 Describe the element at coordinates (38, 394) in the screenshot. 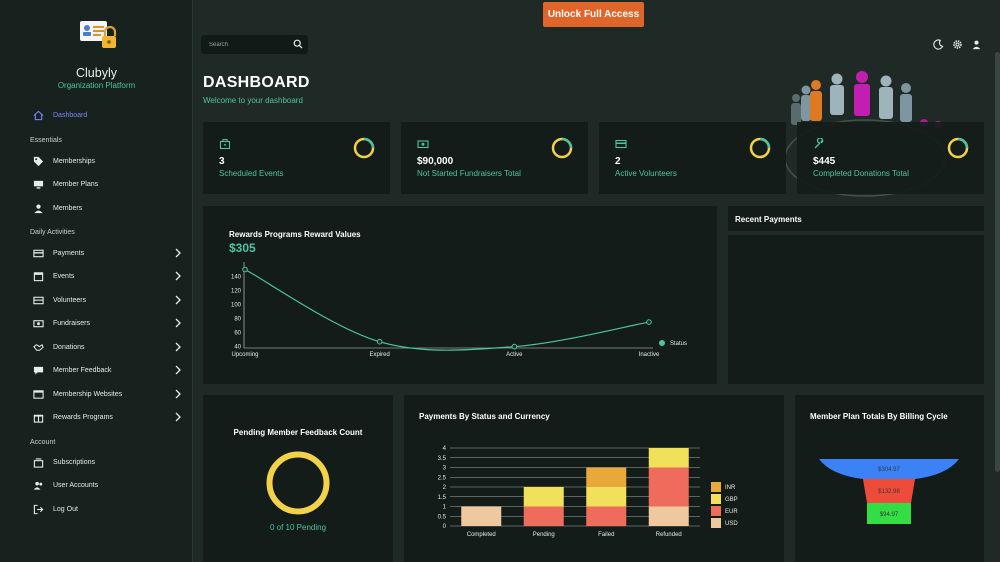

I see `browser-icon` at that location.